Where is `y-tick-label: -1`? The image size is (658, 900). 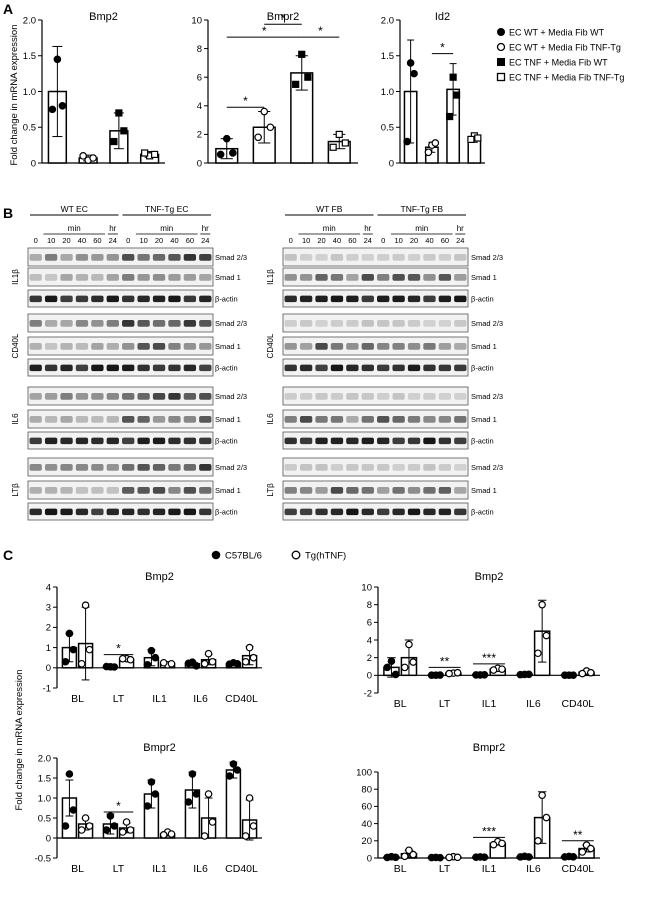
y-tick-label: -1 is located at coordinates (47, 688).